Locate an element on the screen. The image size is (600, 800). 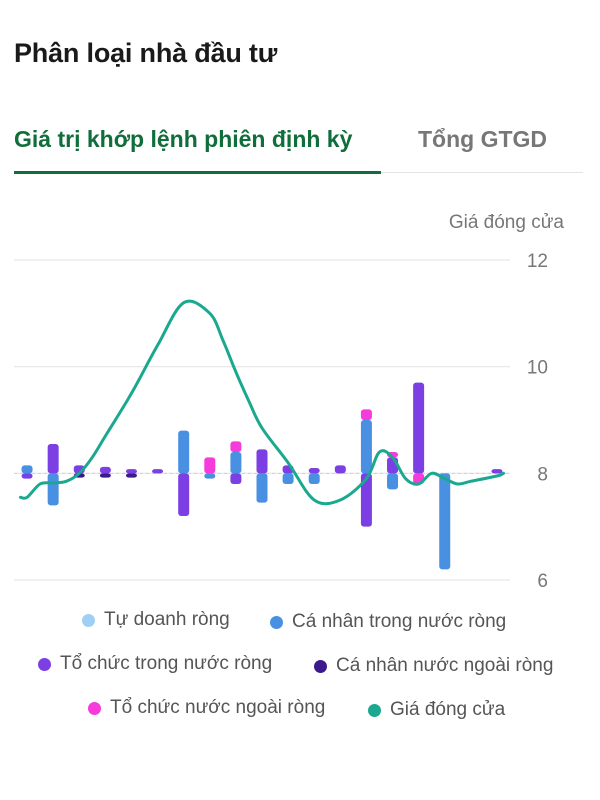
legend-item: Cá nhân nước ngoài ròng is located at coordinates (433, 666).